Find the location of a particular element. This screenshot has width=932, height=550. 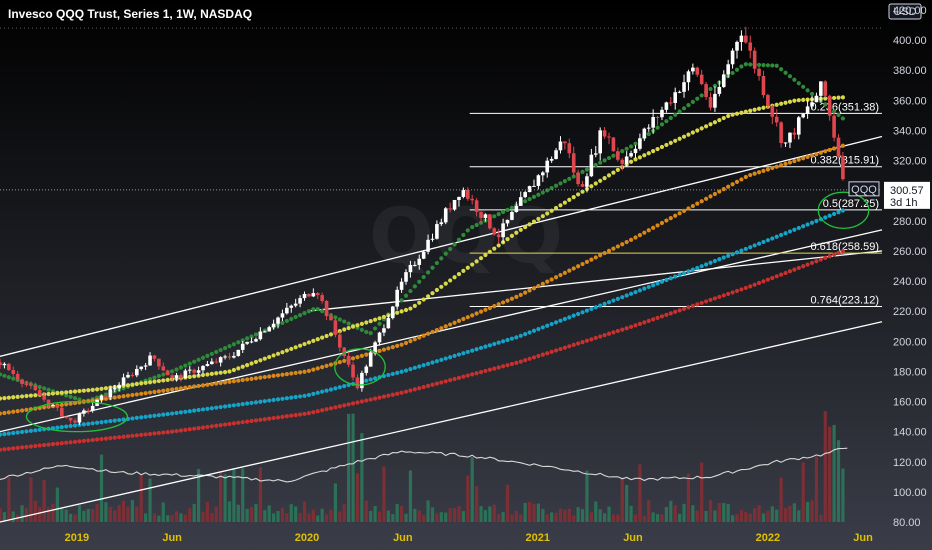

volume-average-line is located at coordinates (424, 465).